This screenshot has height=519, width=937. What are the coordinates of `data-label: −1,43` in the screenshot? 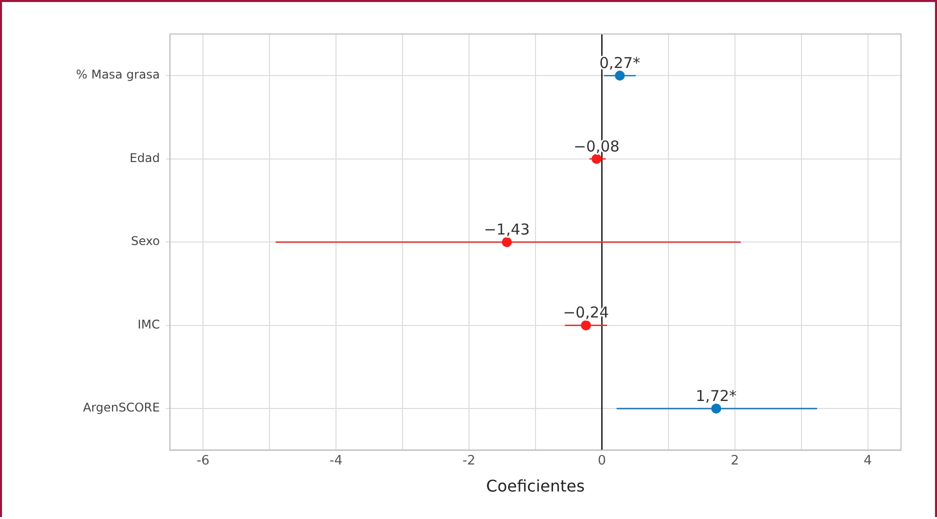 It's located at (507, 229).